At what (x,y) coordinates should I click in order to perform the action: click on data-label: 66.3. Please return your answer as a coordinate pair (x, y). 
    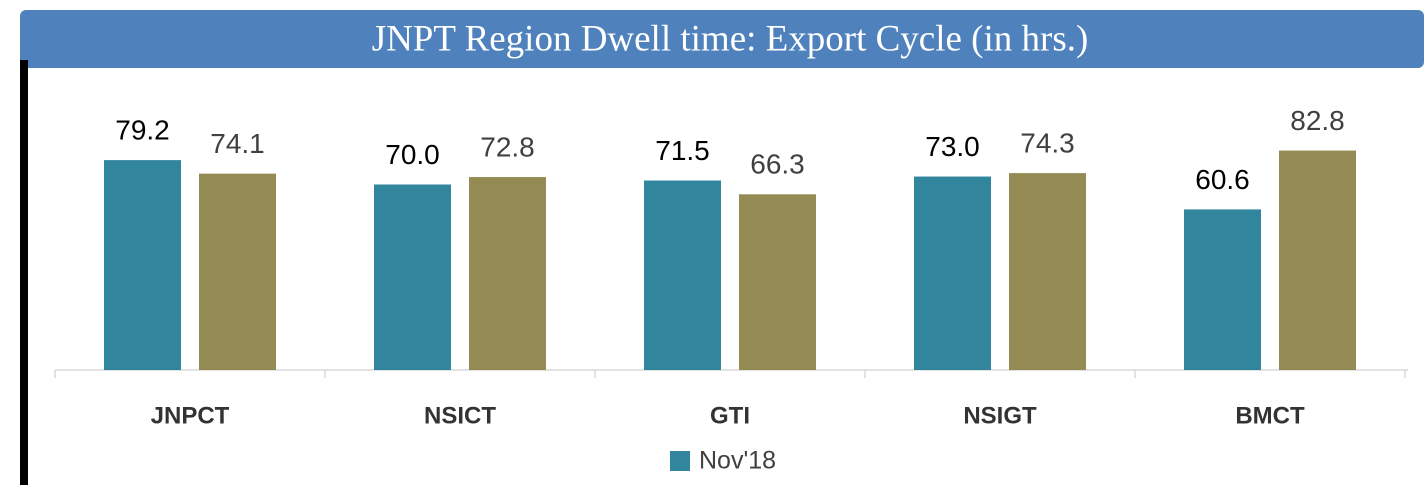
    Looking at the image, I should click on (777, 164).